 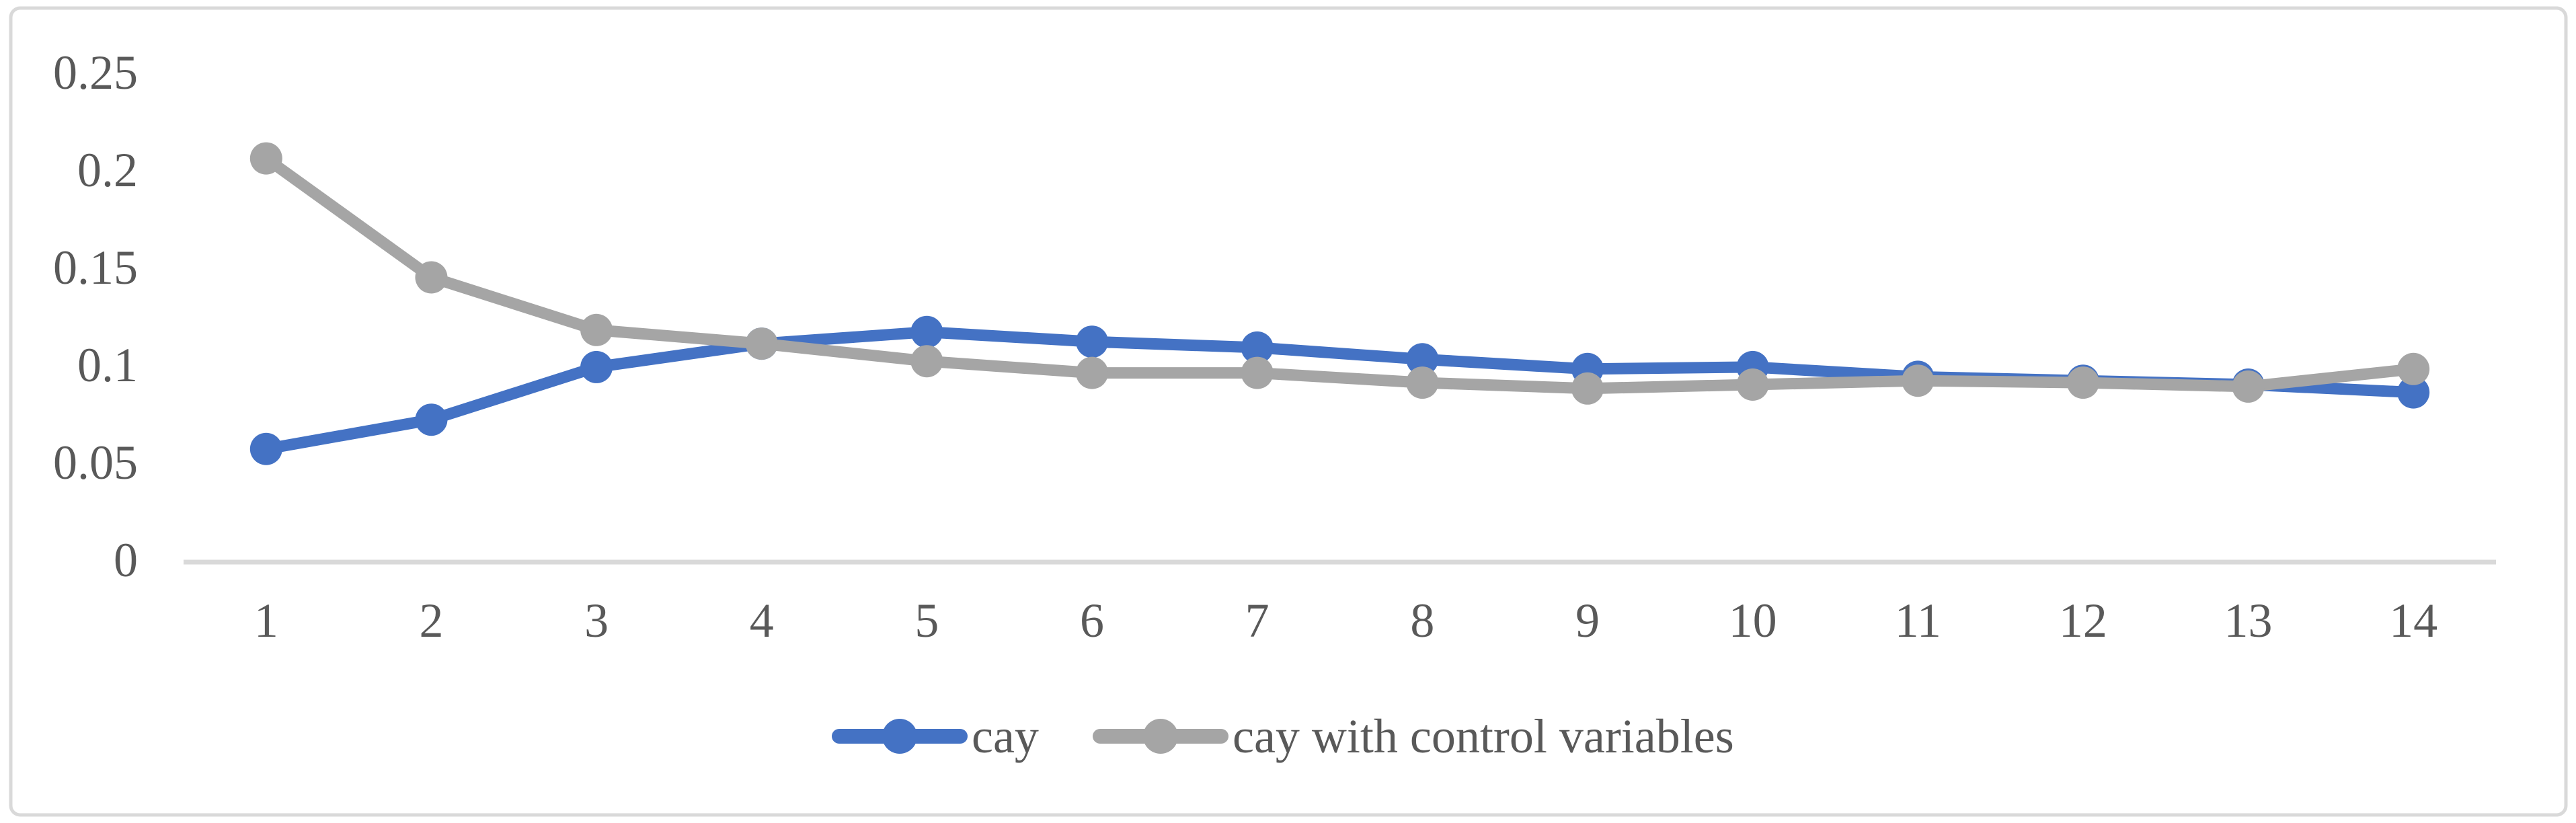 What do you see at coordinates (1345, 621) in the screenshot?
I see `x-axis-tick-labels: 1 2 3 4 5 6 7 8 9 10 11 12 13 14` at bounding box center [1345, 621].